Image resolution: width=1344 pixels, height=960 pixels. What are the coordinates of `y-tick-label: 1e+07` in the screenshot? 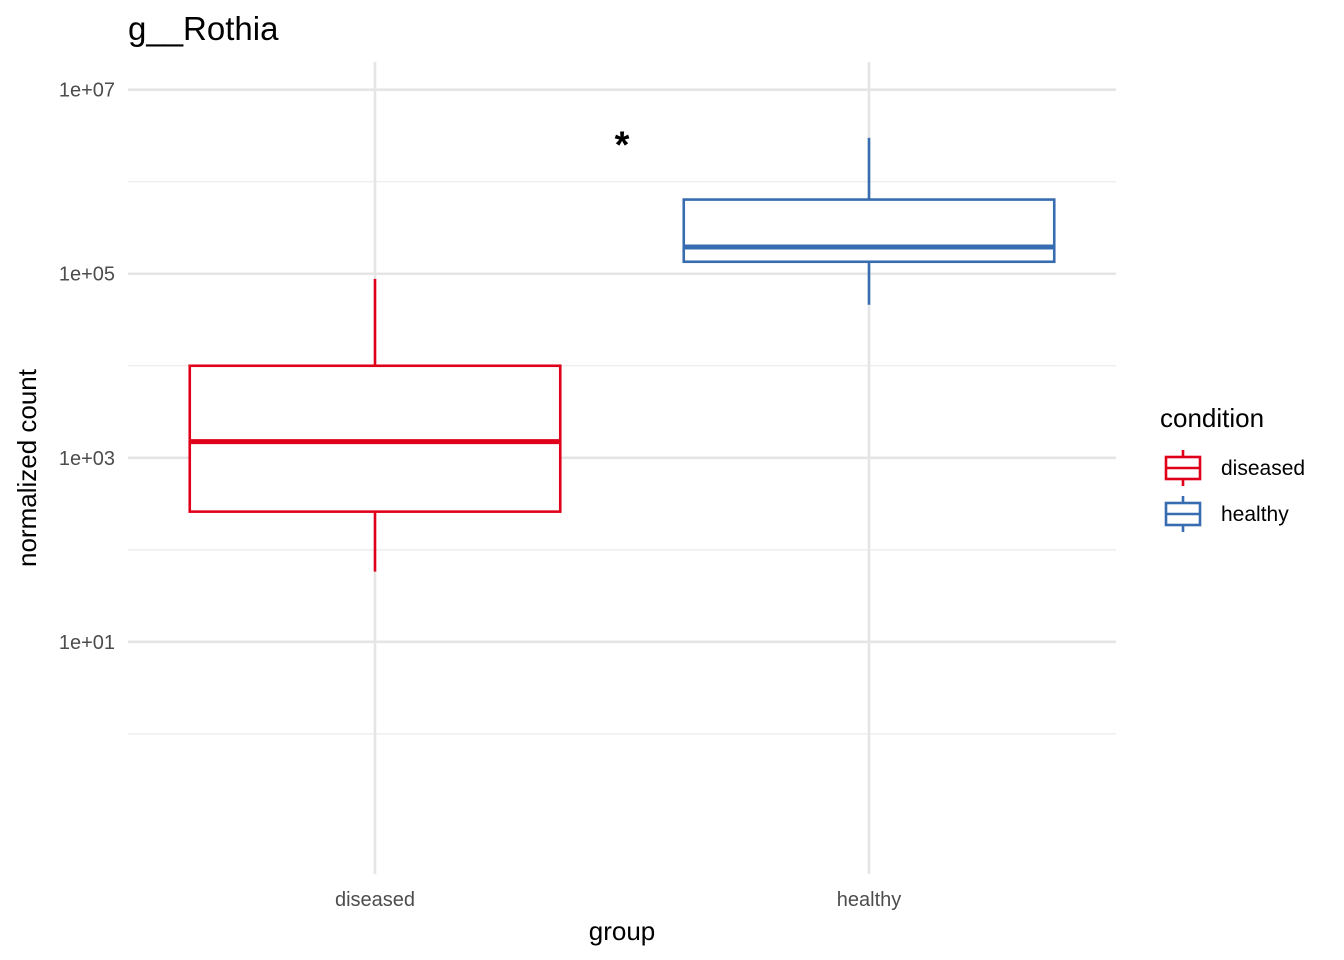 It's located at (87, 91).